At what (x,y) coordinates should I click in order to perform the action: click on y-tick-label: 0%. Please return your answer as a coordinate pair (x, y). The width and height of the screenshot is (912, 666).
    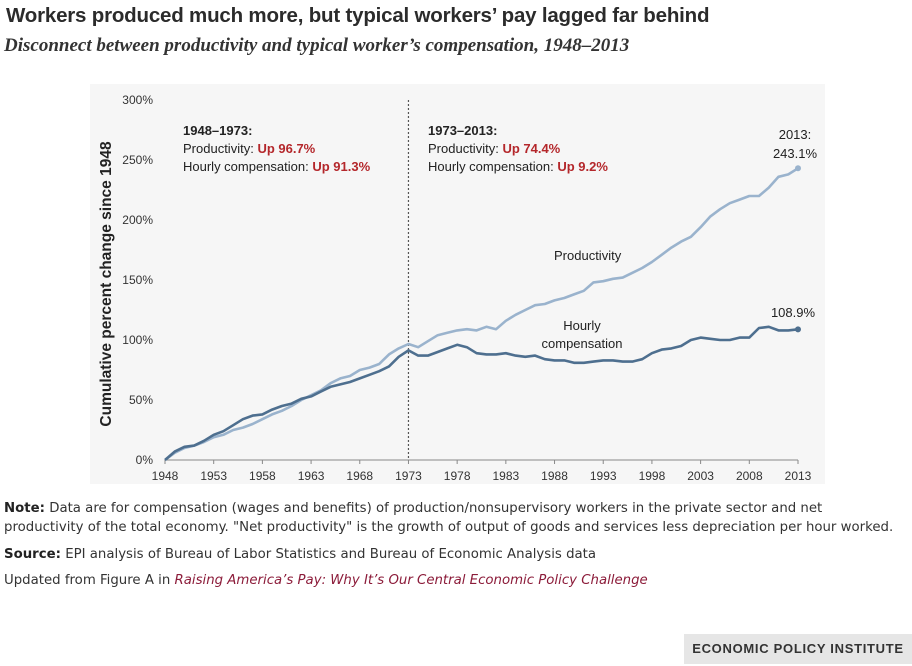
    Looking at the image, I should click on (145, 460).